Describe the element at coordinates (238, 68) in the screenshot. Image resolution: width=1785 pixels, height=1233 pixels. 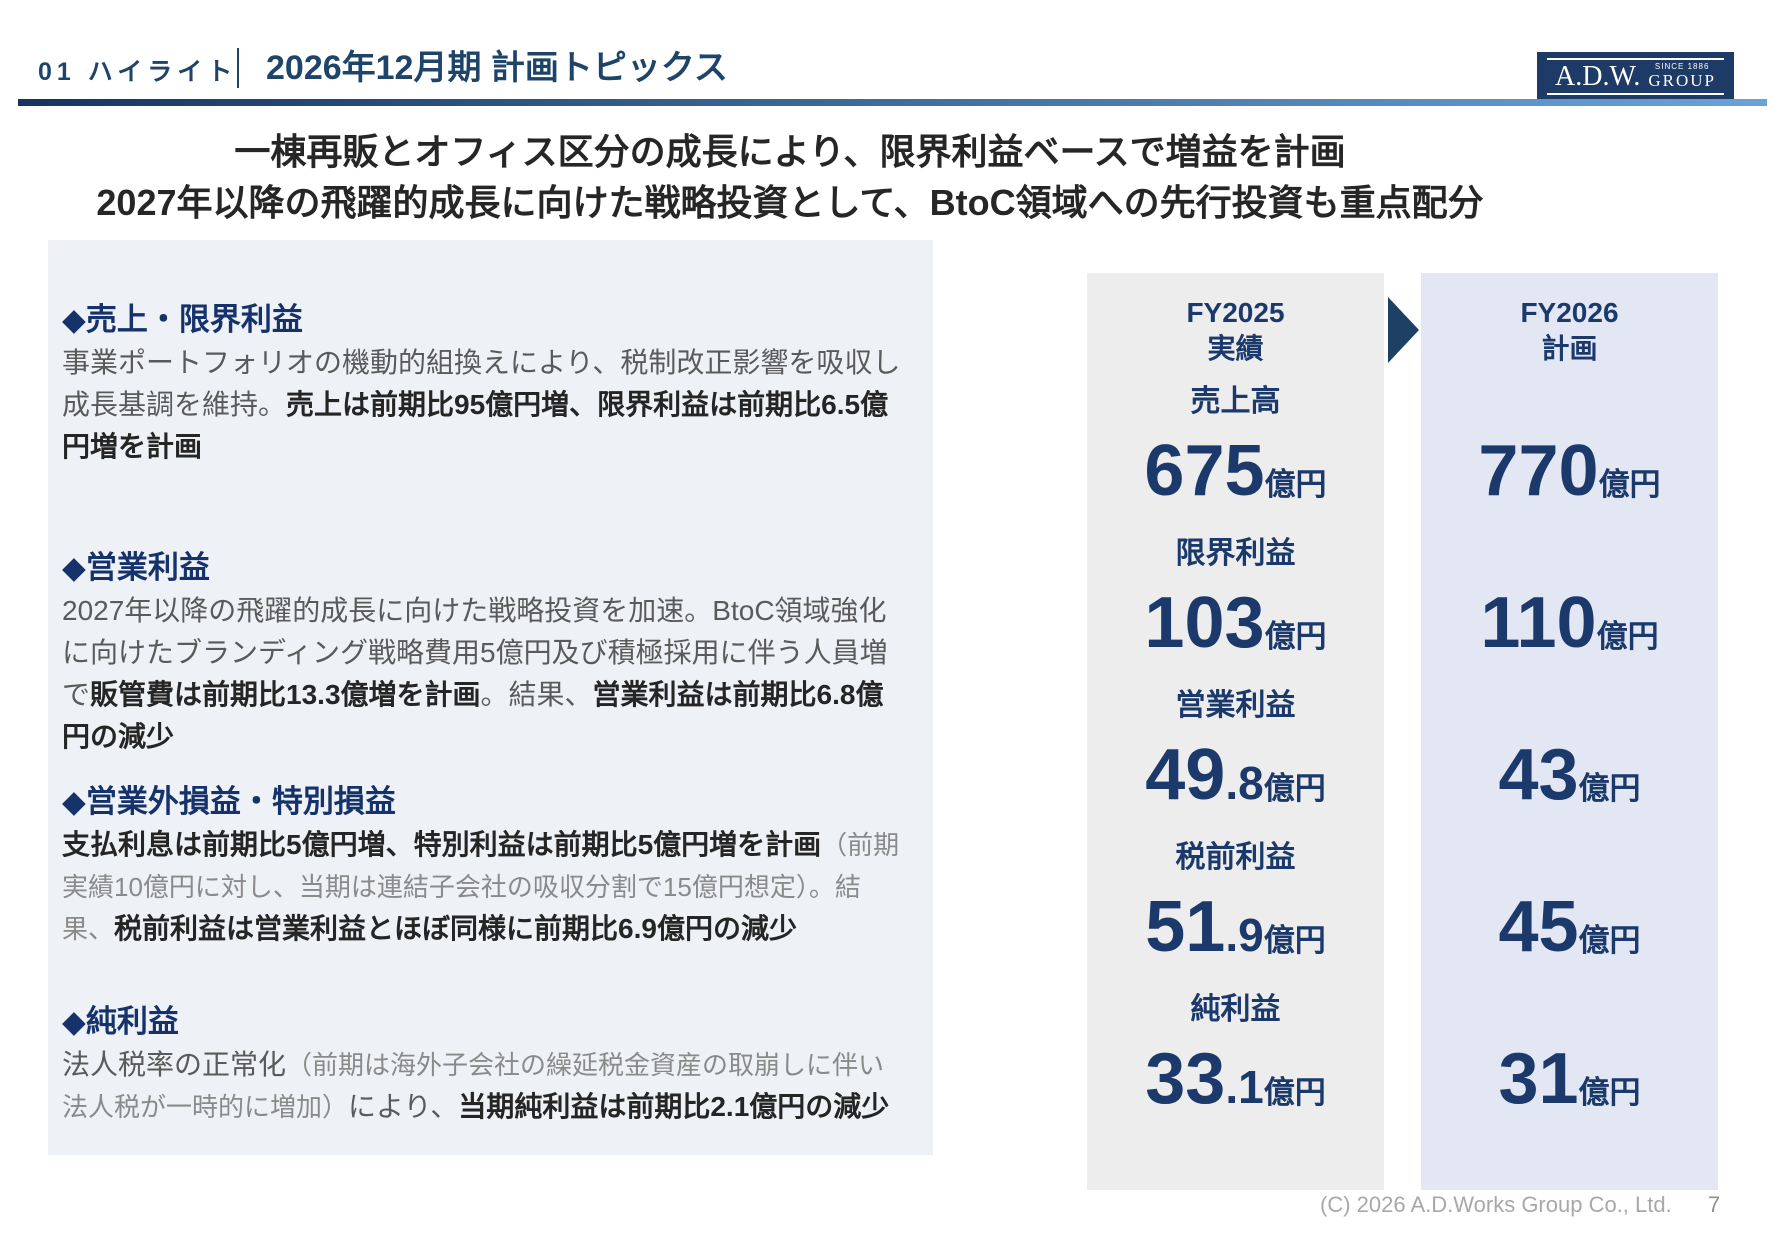
I see `kicker-divider` at that location.